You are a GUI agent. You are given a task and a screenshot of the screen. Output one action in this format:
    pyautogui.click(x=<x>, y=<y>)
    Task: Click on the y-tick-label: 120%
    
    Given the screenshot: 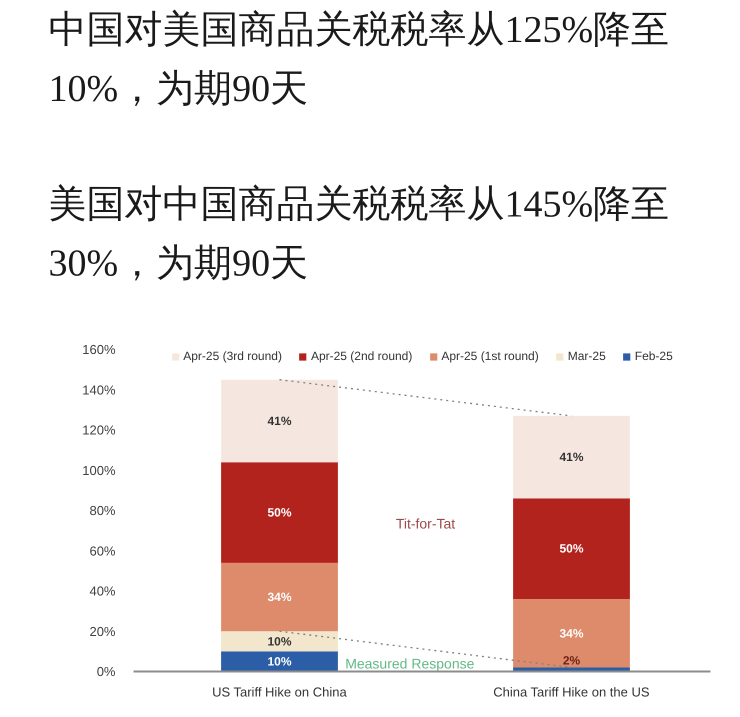 What is the action you would take?
    pyautogui.click(x=99, y=430)
    